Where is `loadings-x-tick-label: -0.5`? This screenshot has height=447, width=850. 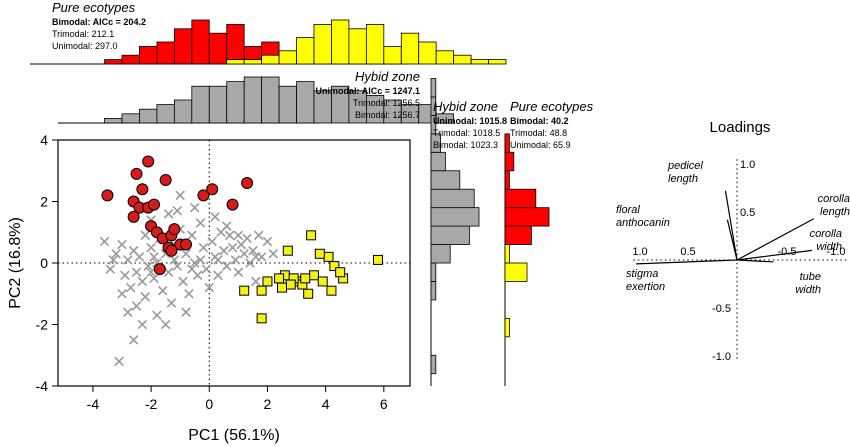
loadings-x-tick-label: -0.5 is located at coordinates (787, 252).